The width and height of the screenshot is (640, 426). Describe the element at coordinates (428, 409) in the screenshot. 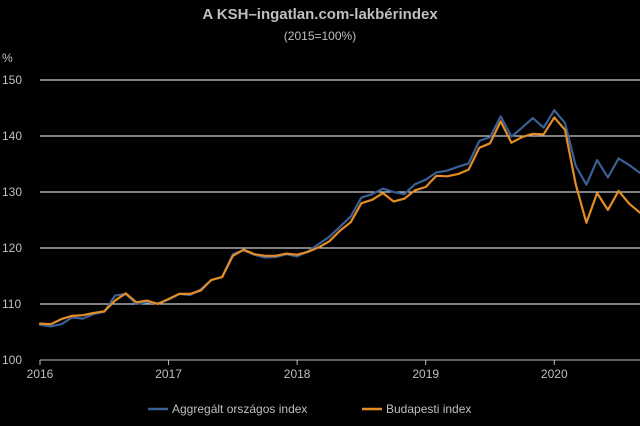

I see `legend-label-2: Budapesti index` at that location.